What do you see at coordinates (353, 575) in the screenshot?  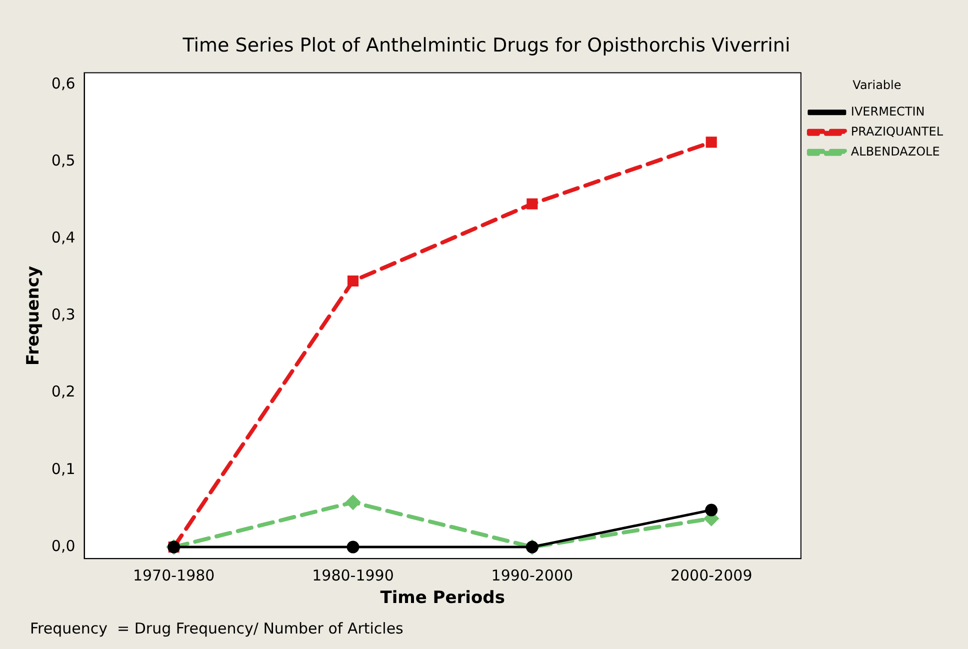 I see `x-tick-label: 1980-1990` at bounding box center [353, 575].